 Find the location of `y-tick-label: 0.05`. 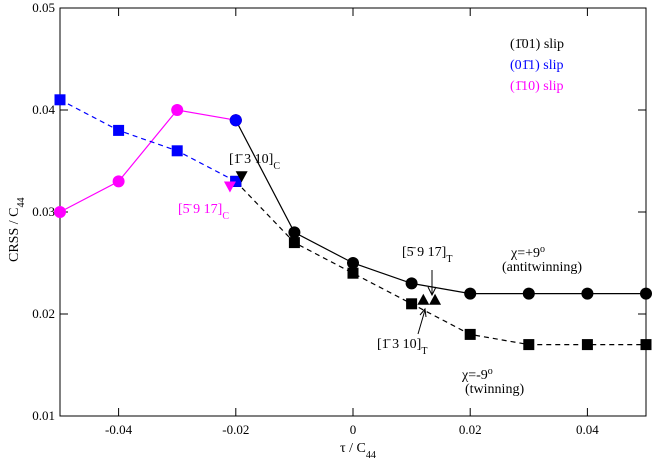

y-tick-label: 0.05 is located at coordinates (43, 7).